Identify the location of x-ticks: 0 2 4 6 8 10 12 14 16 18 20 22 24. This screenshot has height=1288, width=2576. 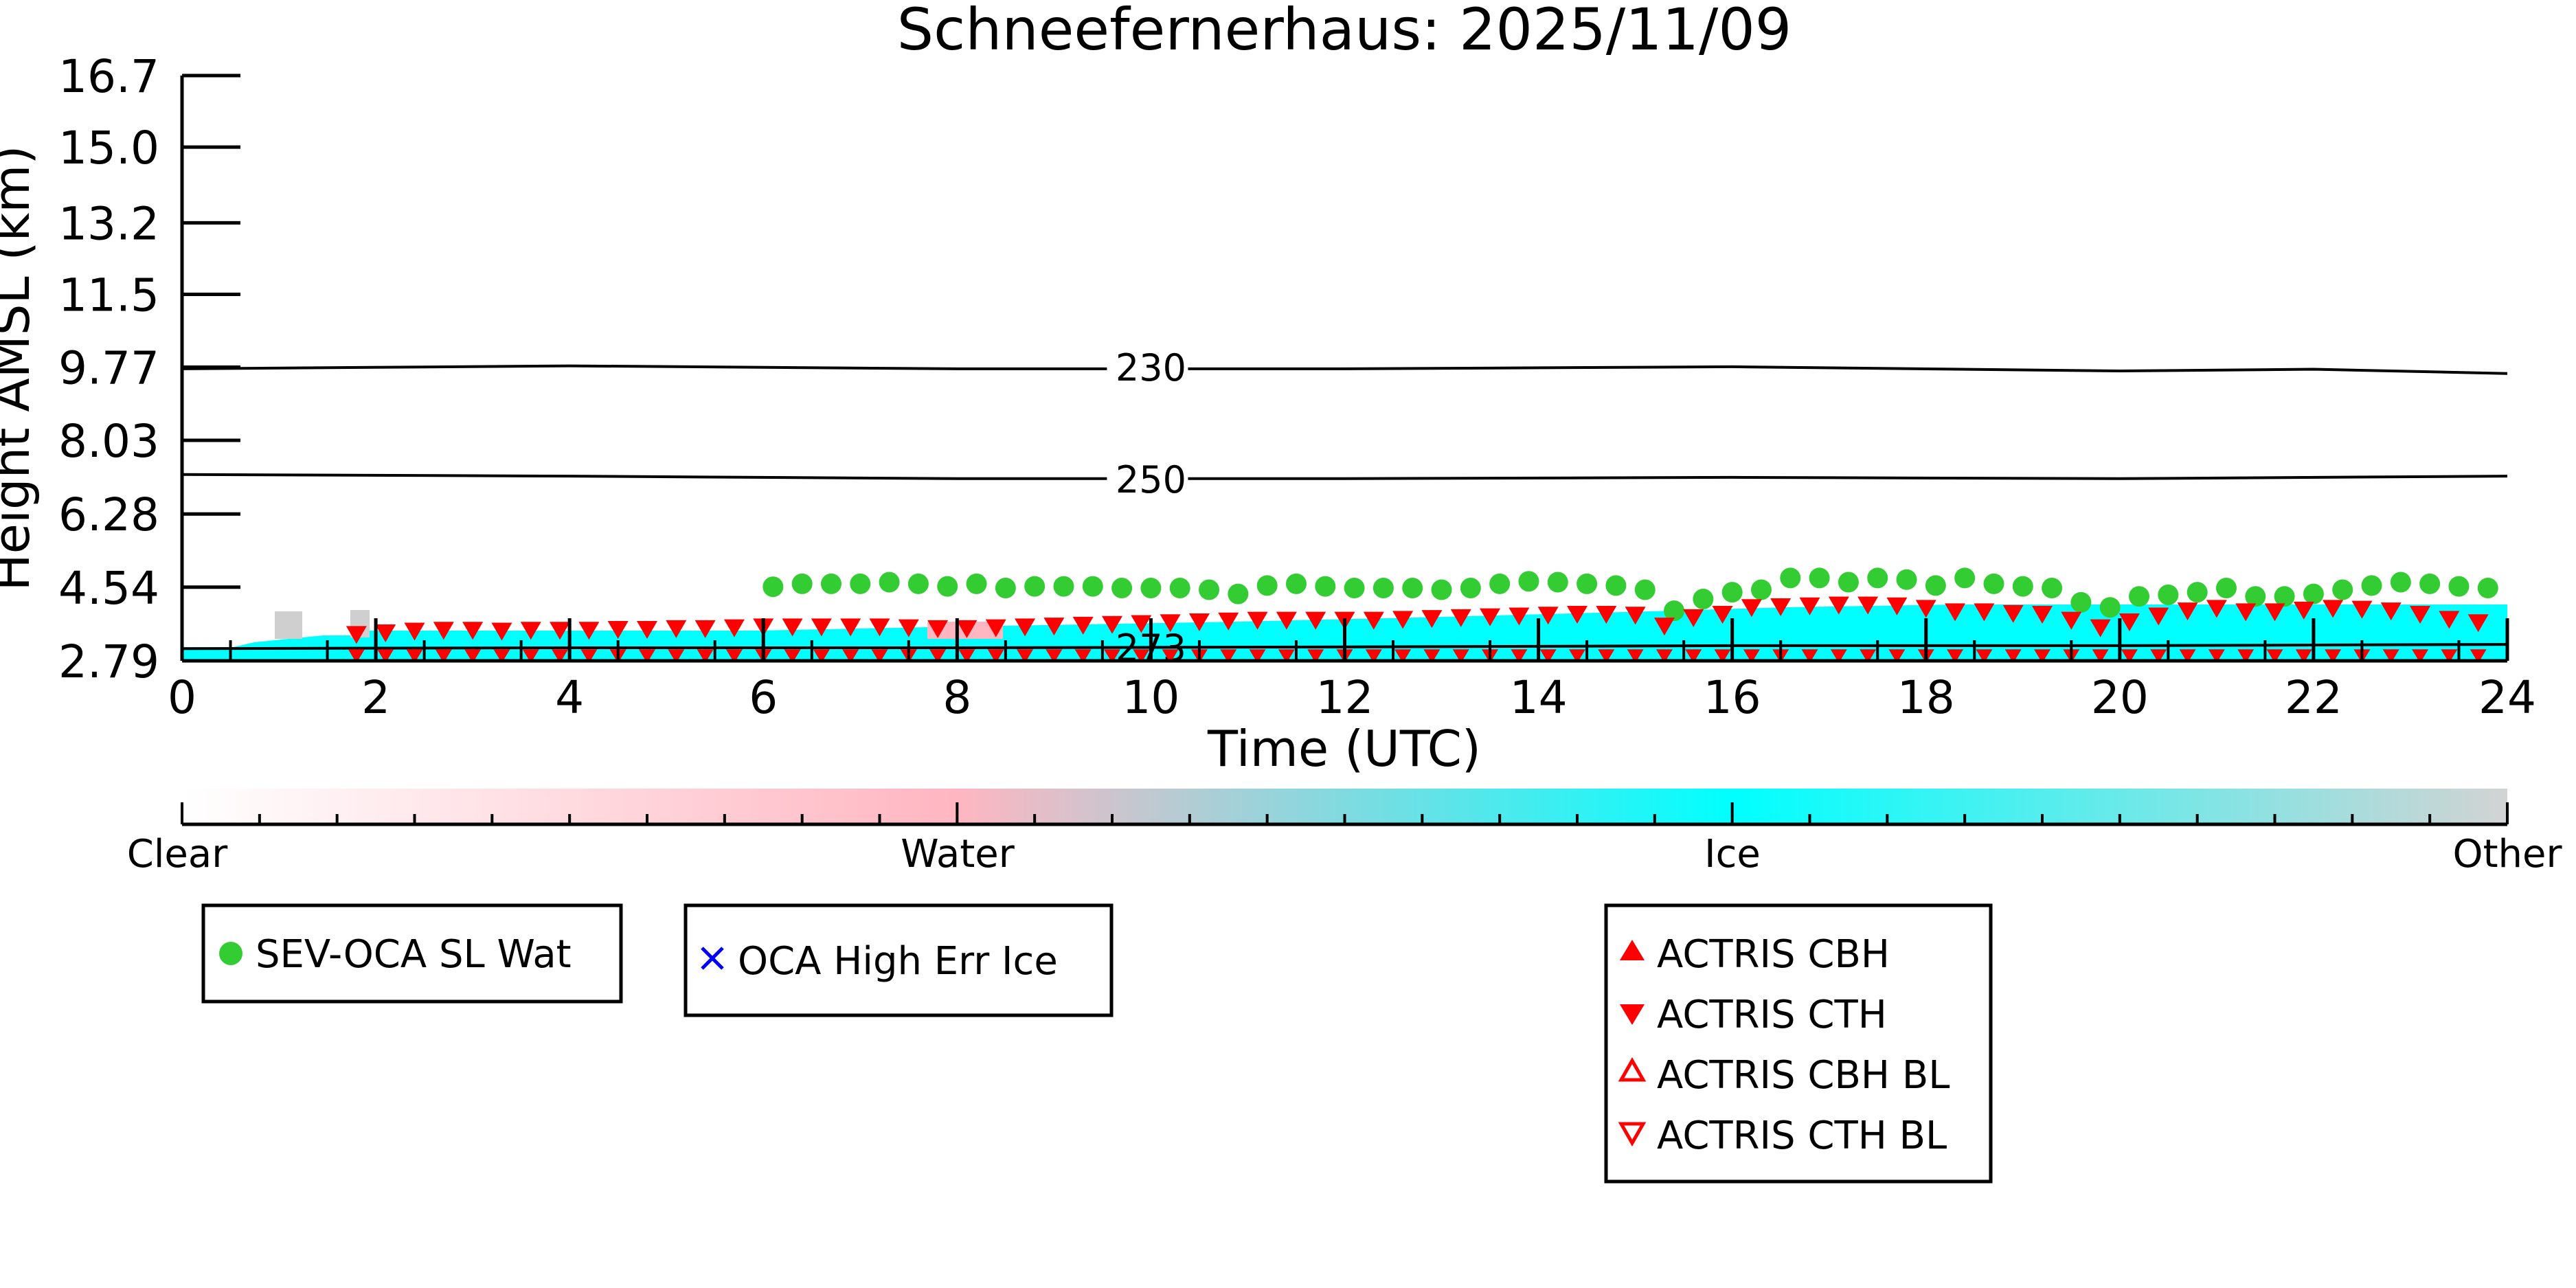
(1352, 671).